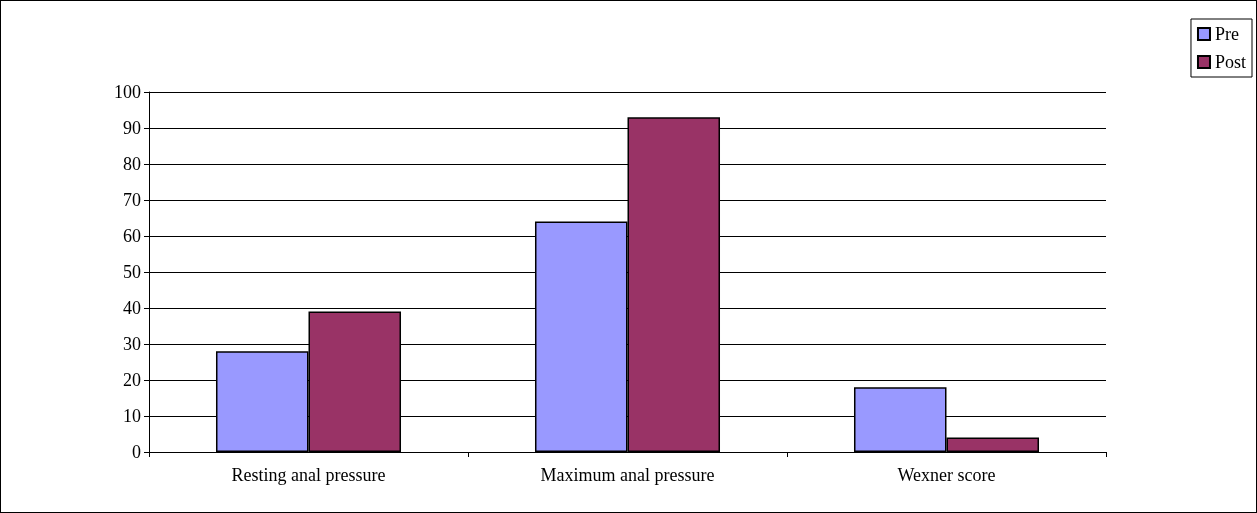 The height and width of the screenshot is (513, 1257). Describe the element at coordinates (132, 200) in the screenshot. I see `y-tick-label: 70` at that location.